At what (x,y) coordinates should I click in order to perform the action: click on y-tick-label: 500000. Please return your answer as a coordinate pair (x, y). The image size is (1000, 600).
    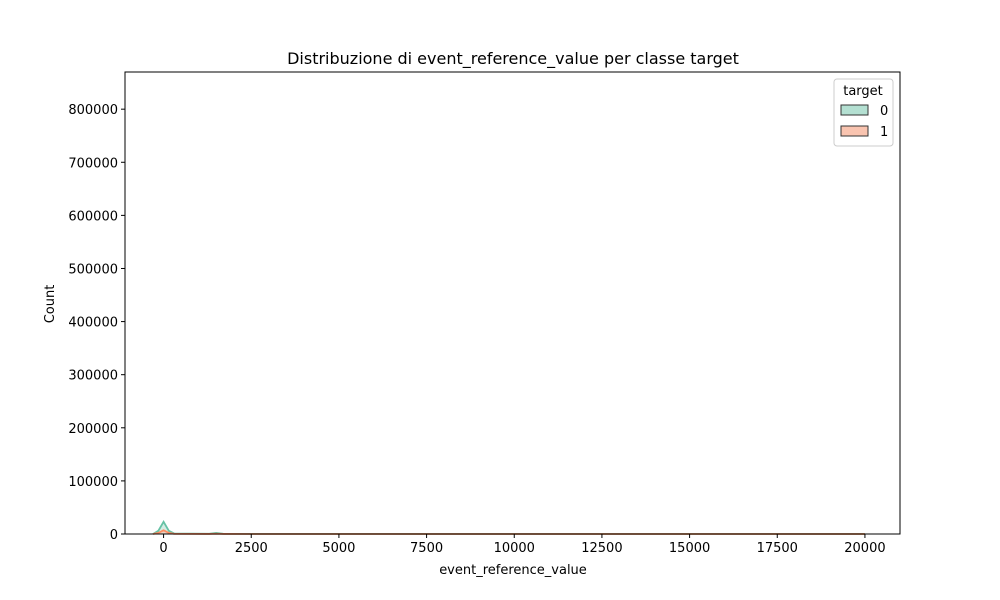
    Looking at the image, I should click on (93, 269).